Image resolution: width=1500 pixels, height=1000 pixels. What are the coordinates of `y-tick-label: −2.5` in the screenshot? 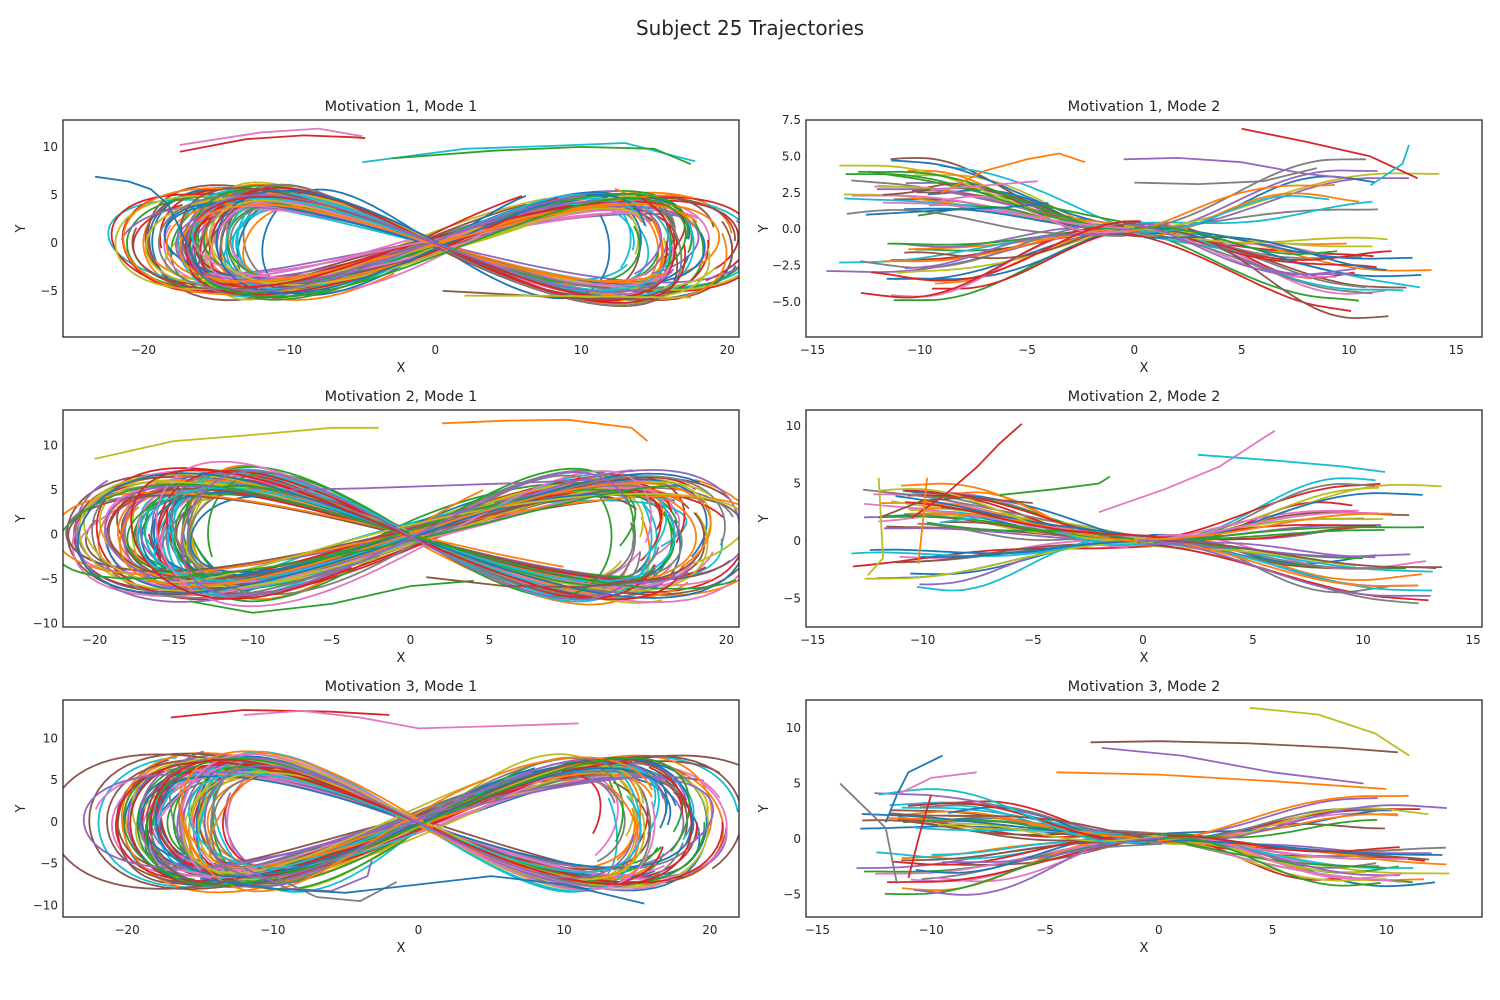 It's located at (786, 266).